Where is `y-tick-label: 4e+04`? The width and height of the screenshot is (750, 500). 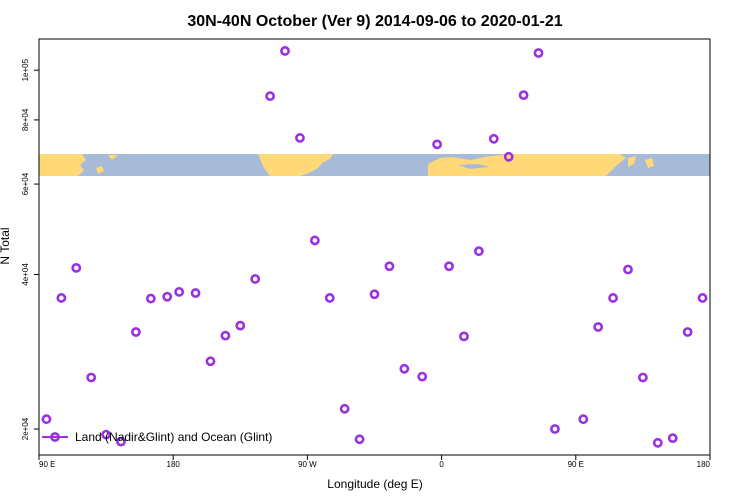 y-tick-label: 4e+04 is located at coordinates (25, 274).